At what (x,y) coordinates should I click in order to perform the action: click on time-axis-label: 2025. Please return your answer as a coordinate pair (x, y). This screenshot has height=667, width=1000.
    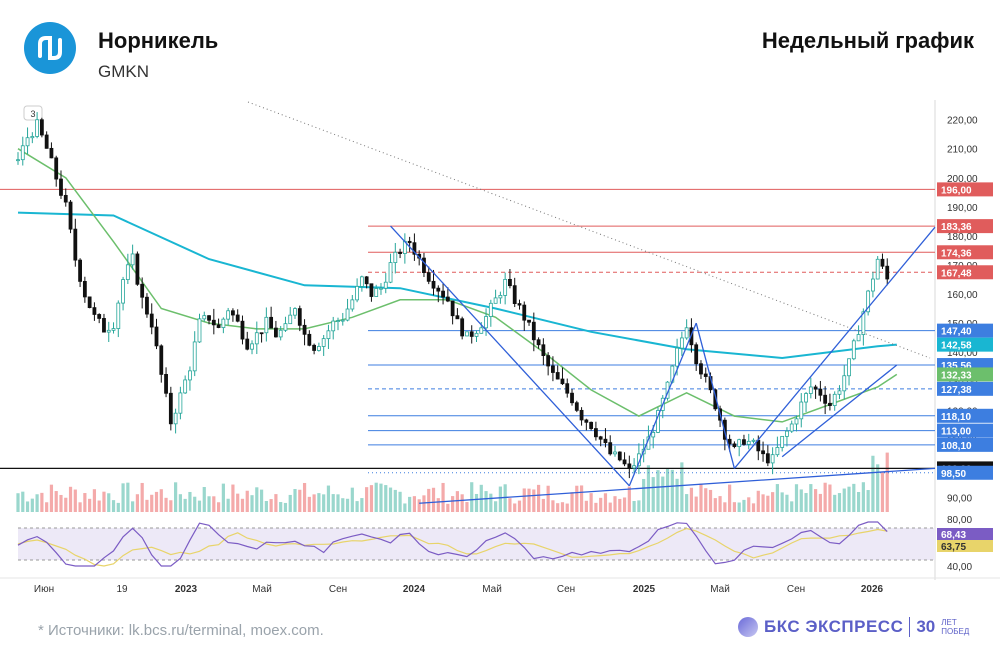
    Looking at the image, I should click on (644, 589).